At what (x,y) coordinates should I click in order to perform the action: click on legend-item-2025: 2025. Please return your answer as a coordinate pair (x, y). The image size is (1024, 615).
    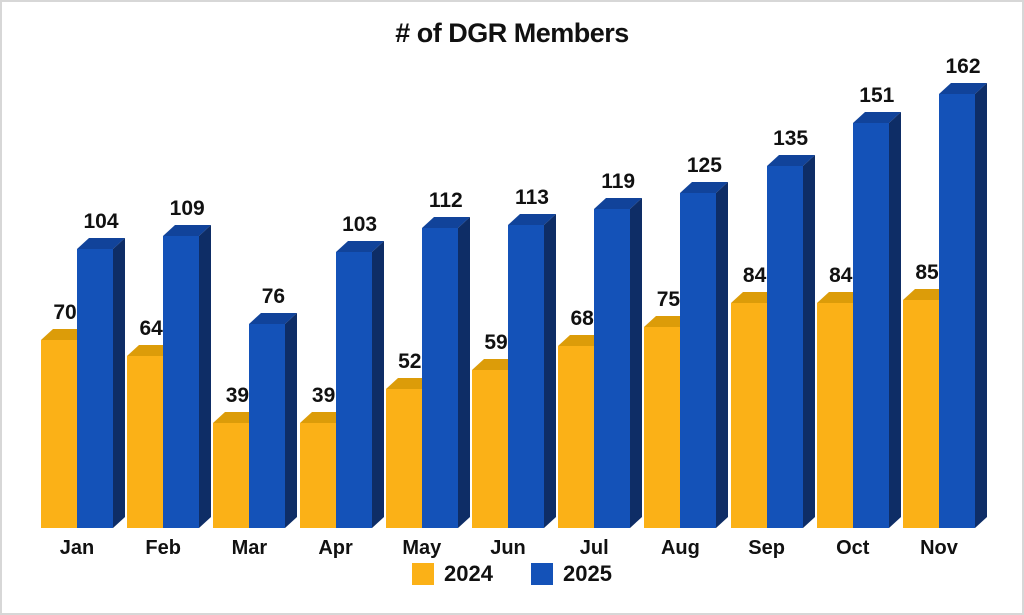
    Looking at the image, I should click on (571, 574).